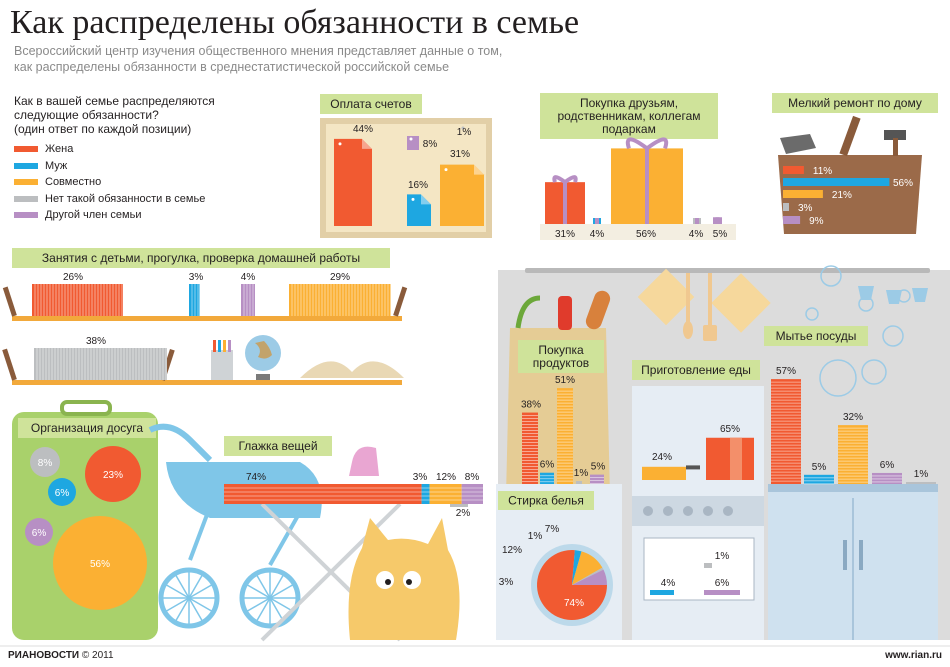 This screenshot has height=667, width=950. Describe the element at coordinates (96, 341) in the screenshot. I see `children-value-label: 38%` at that location.